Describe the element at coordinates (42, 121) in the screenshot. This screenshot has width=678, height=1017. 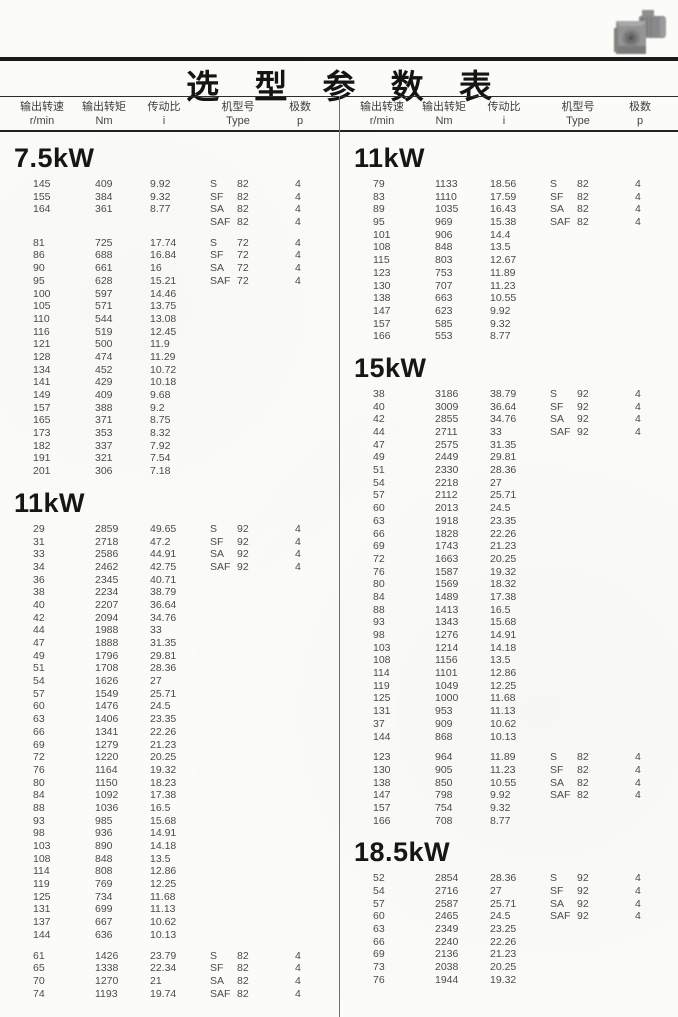
I see `speed-unit: r/min` at that location.